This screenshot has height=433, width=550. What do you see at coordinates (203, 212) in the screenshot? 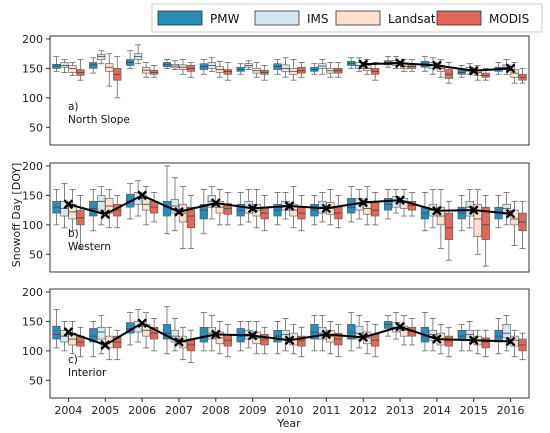
I see `box-pmw-2008` at bounding box center [203, 212].